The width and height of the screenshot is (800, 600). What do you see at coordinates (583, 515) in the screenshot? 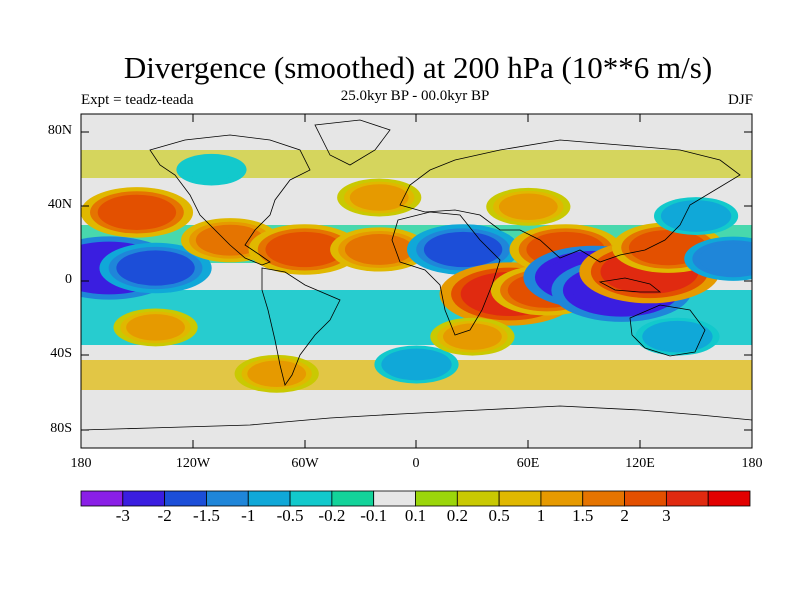
I see `colorbar-label-11: 1.5` at bounding box center [583, 515].